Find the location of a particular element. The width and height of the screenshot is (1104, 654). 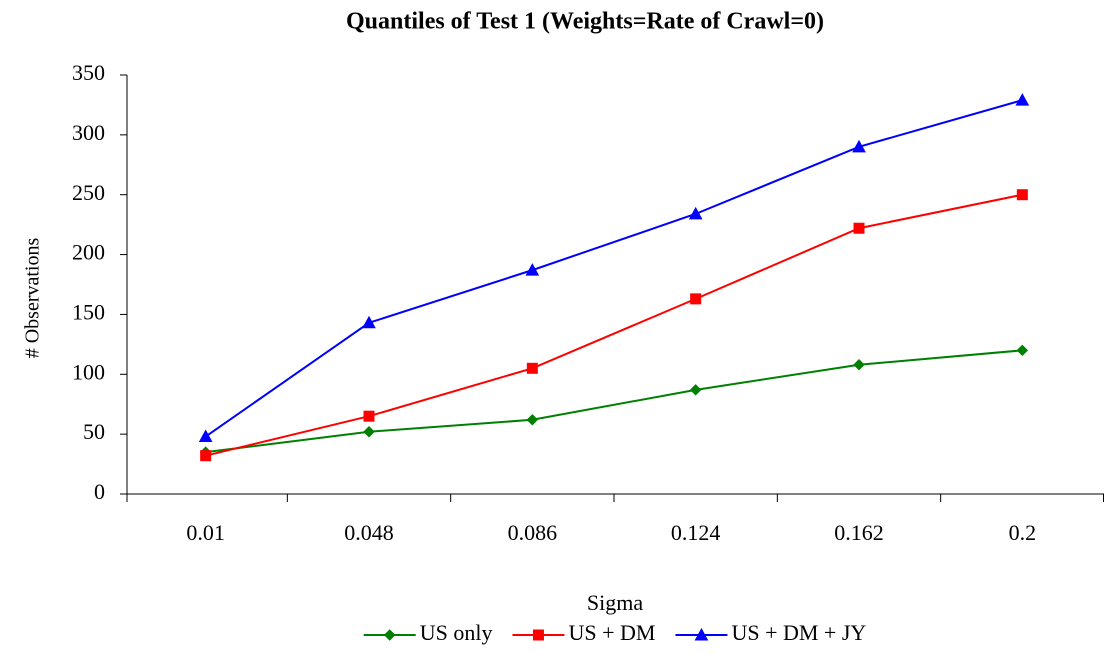

y-tick-label: 350 is located at coordinates (88, 72).